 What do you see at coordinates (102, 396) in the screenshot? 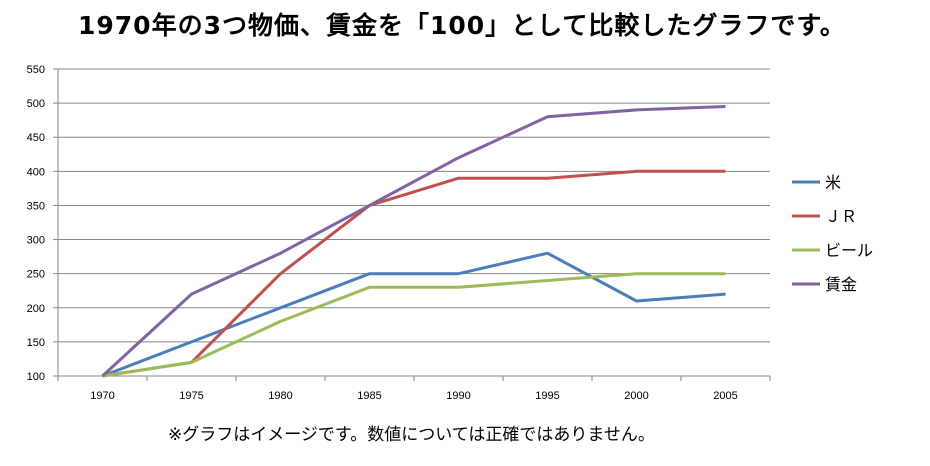
I see `x-tick-label: 1970` at bounding box center [102, 396].